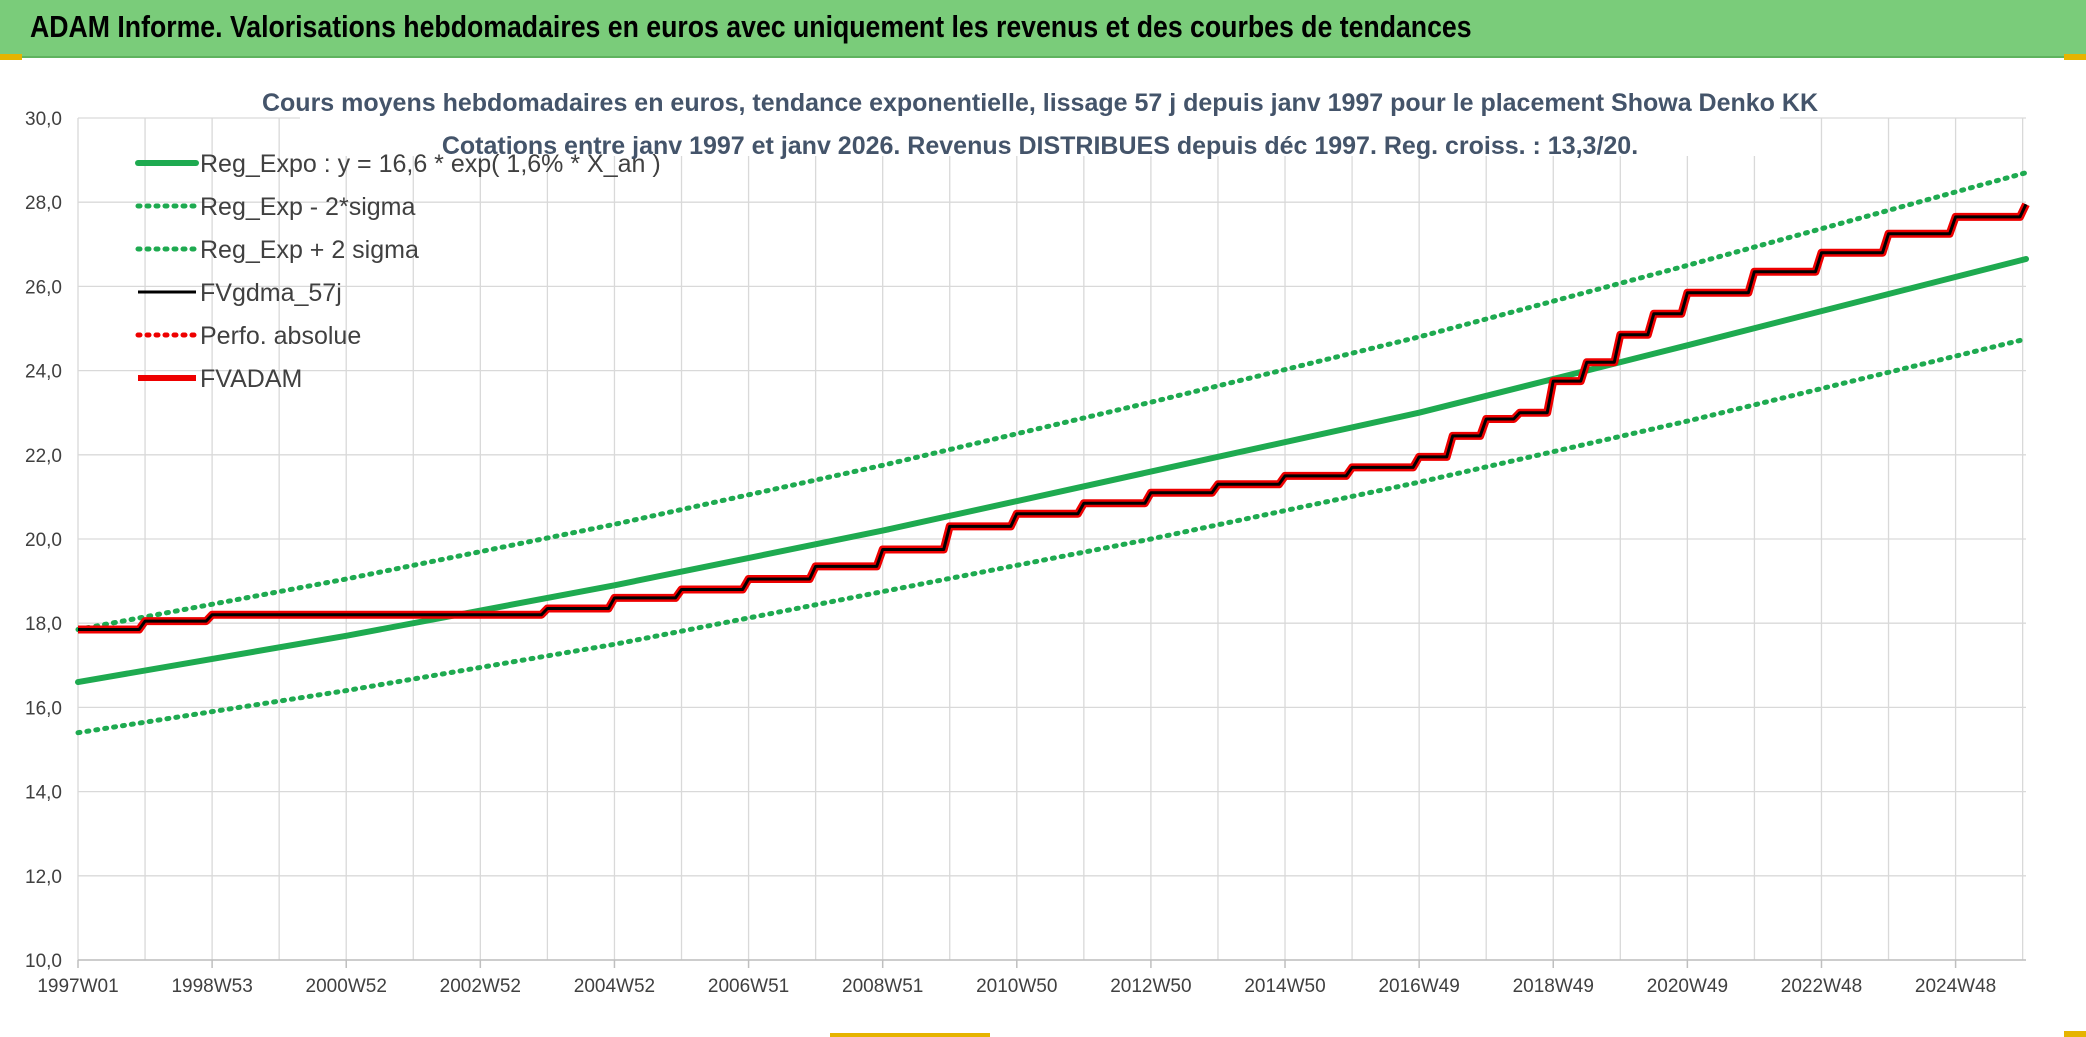 Image resolution: width=2086 pixels, height=1037 pixels. What do you see at coordinates (43, 287) in the screenshot?
I see `y-tick-label: 26,0` at bounding box center [43, 287].